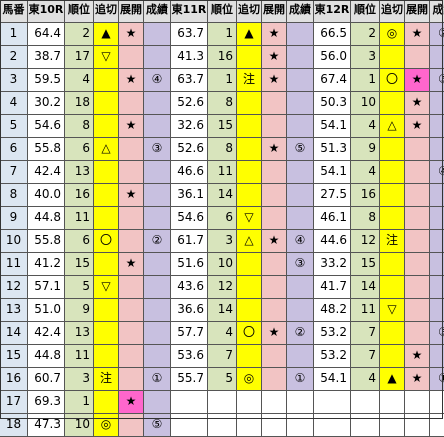  What do you see at coordinates (249, 379) in the screenshot?
I see `pursuit-mark: ◎` at bounding box center [249, 379].